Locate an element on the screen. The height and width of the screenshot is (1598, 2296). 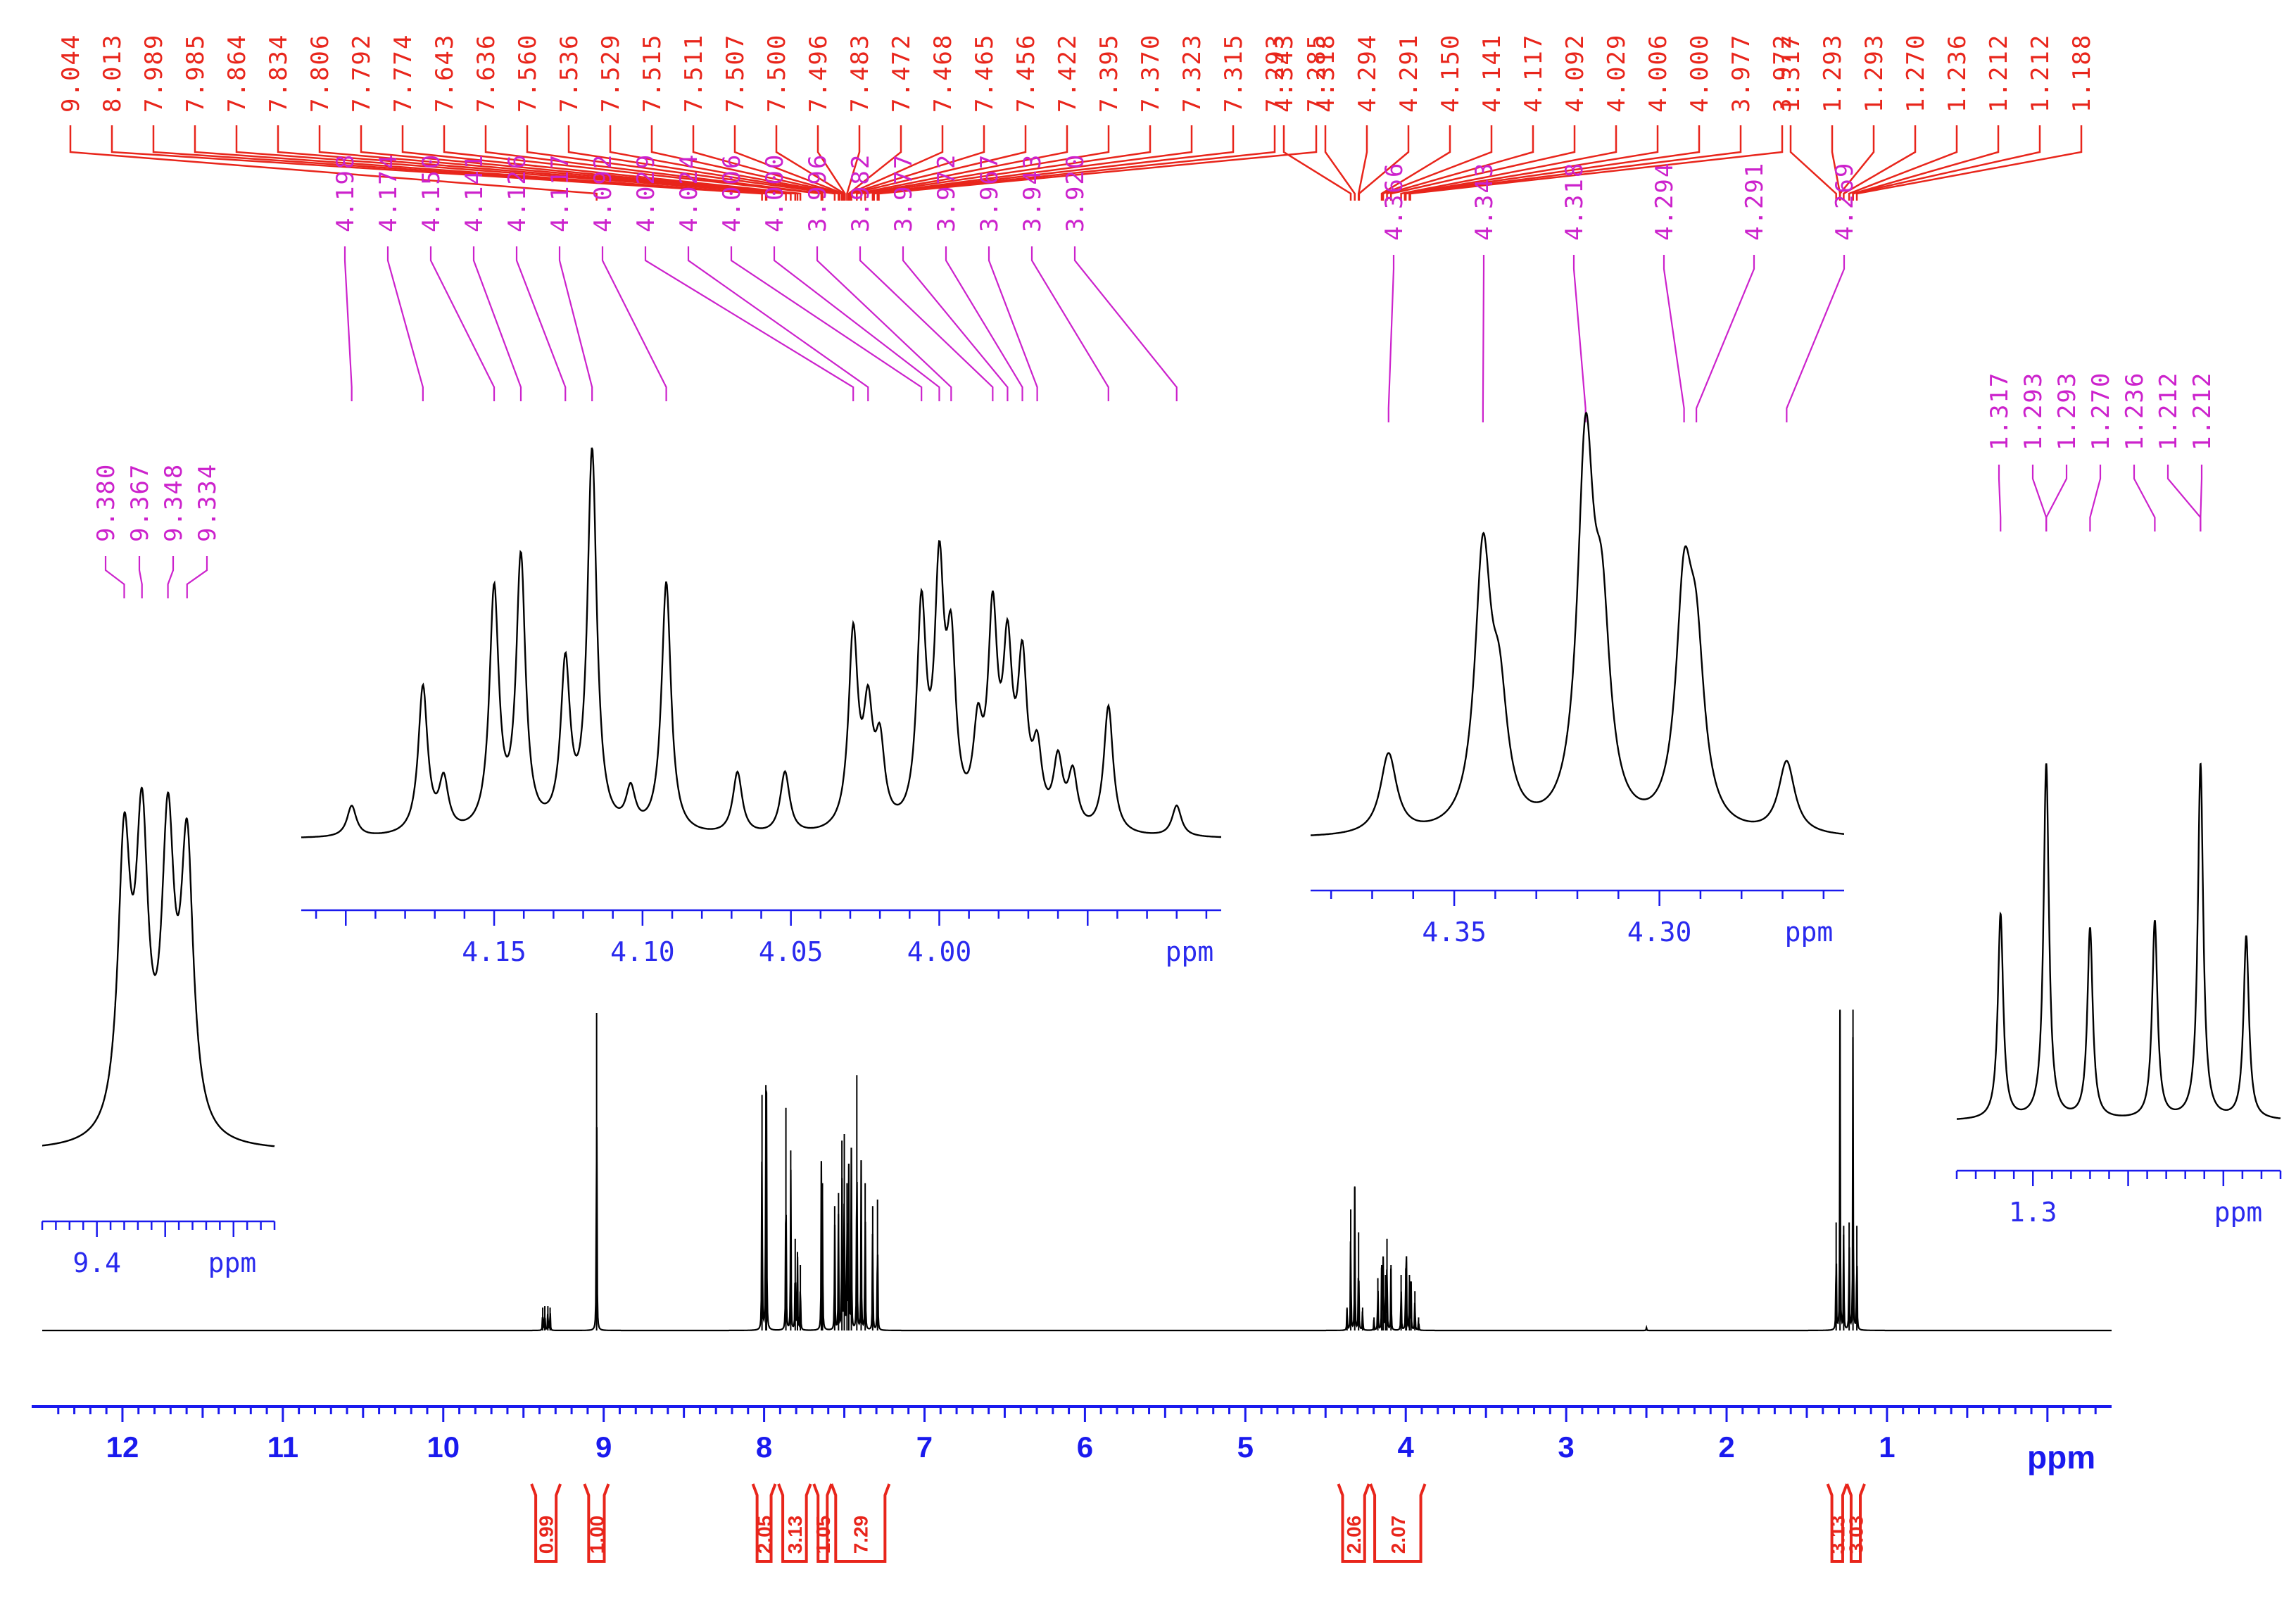
peak-label: 7.643 is located at coordinates (445, 74).